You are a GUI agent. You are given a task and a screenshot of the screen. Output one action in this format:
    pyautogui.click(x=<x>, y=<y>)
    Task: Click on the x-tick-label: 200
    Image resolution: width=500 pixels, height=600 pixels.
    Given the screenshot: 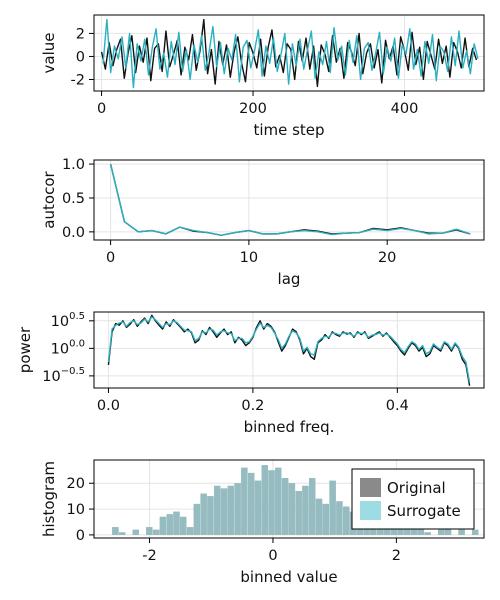 What is the action you would take?
    pyautogui.click(x=253, y=109)
    